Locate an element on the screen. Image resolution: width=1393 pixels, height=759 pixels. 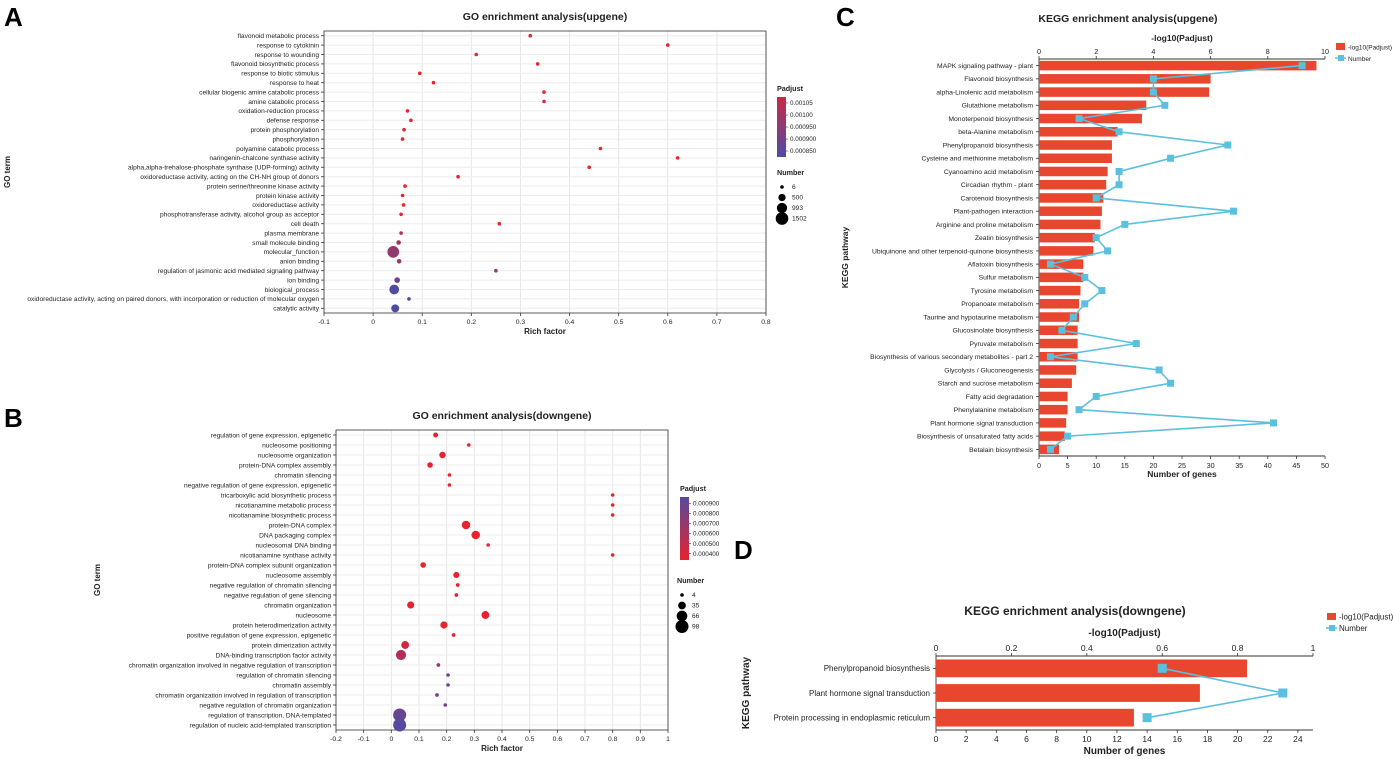
bottom-tick-label: 40 is located at coordinates (1268, 465).